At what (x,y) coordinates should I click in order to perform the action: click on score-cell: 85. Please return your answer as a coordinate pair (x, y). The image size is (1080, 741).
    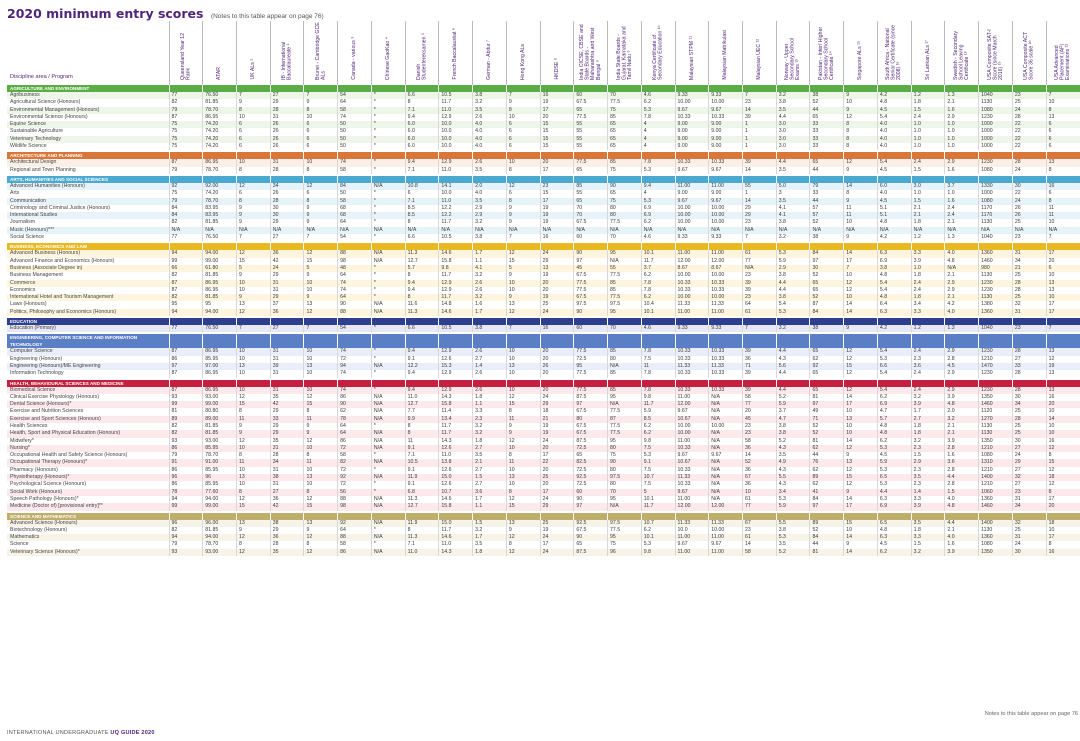
    Looking at the image, I should click on (624, 374).